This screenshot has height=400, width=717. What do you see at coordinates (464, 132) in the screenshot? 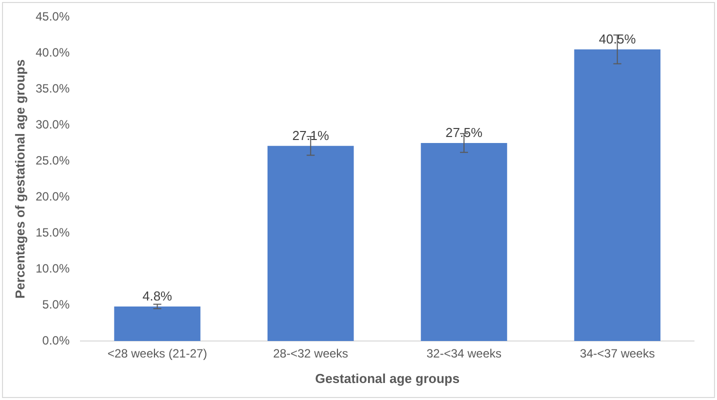
I see `data-label: 27.5%` at bounding box center [464, 132].